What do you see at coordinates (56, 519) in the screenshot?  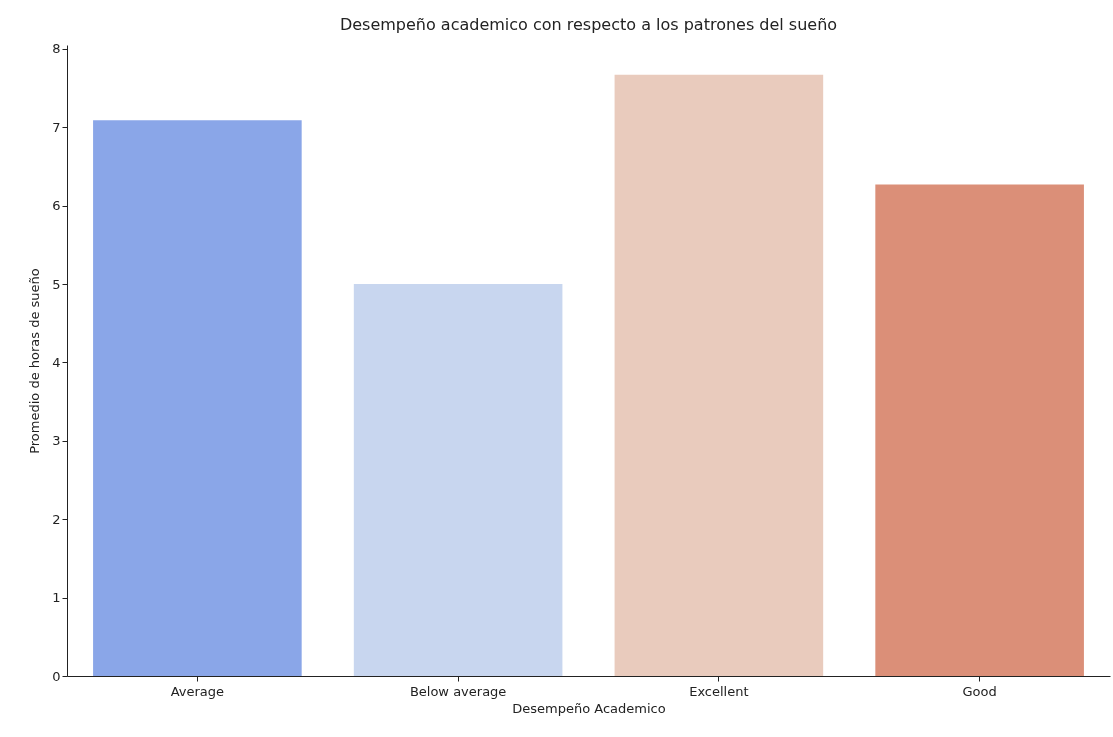 I see `y-tick-label: 2` at bounding box center [56, 519].